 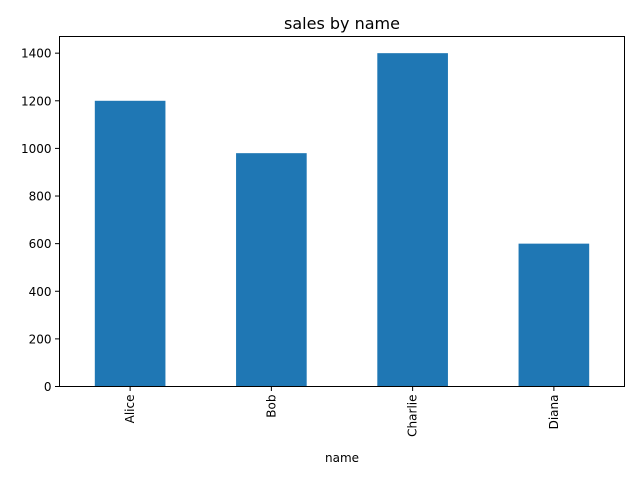 I want to click on bar-alice, so click(x=130, y=243).